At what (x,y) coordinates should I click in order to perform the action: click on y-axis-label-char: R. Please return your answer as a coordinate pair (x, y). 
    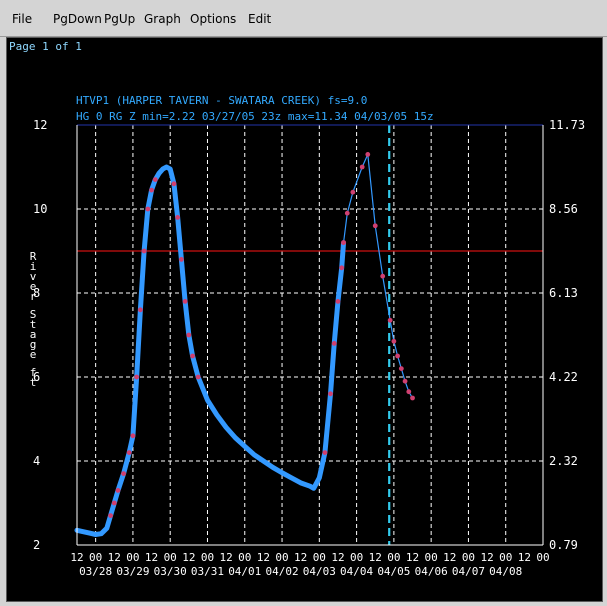
    Looking at the image, I should click on (33, 256).